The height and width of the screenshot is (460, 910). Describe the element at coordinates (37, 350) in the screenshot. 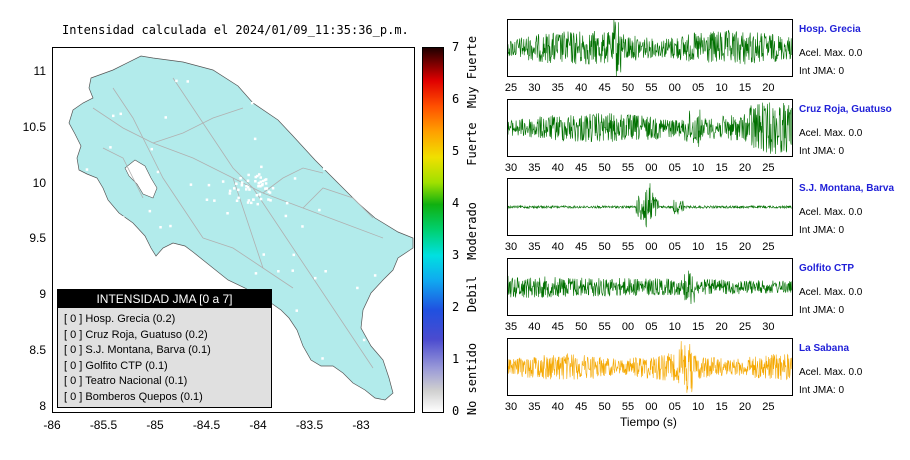

I see `y-tick-label: 8.5` at that location.